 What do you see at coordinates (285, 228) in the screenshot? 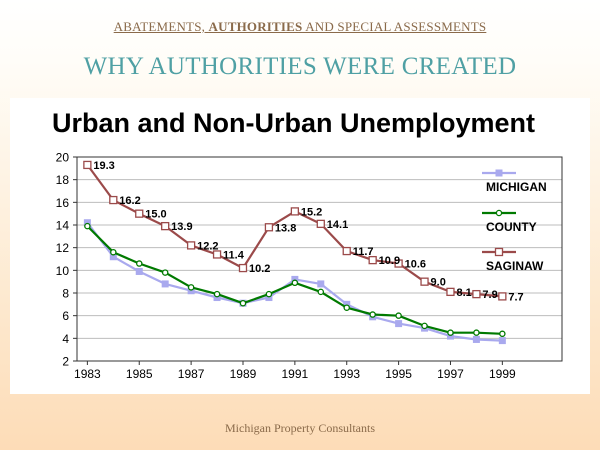
I see `data-label-saginaw: 13.8` at bounding box center [285, 228].